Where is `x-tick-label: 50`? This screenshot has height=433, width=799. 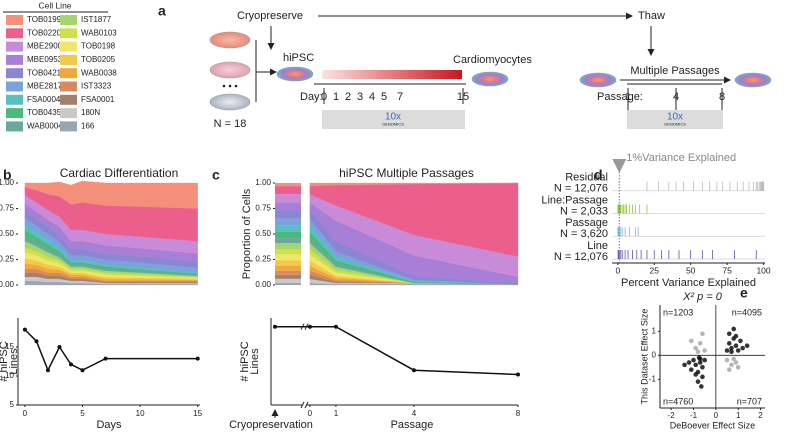
x-tick-label: 50 is located at coordinates (691, 270).